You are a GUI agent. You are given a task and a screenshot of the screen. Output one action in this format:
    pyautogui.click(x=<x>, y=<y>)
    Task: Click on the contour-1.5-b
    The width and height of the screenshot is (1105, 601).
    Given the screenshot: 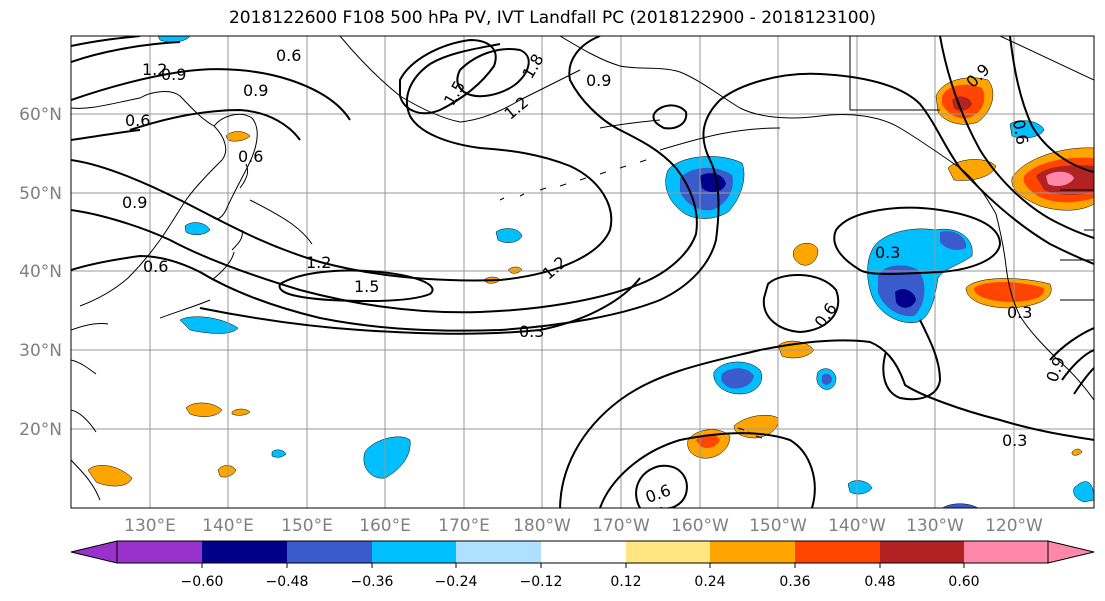 What is the action you would take?
    pyautogui.click(x=448, y=76)
    